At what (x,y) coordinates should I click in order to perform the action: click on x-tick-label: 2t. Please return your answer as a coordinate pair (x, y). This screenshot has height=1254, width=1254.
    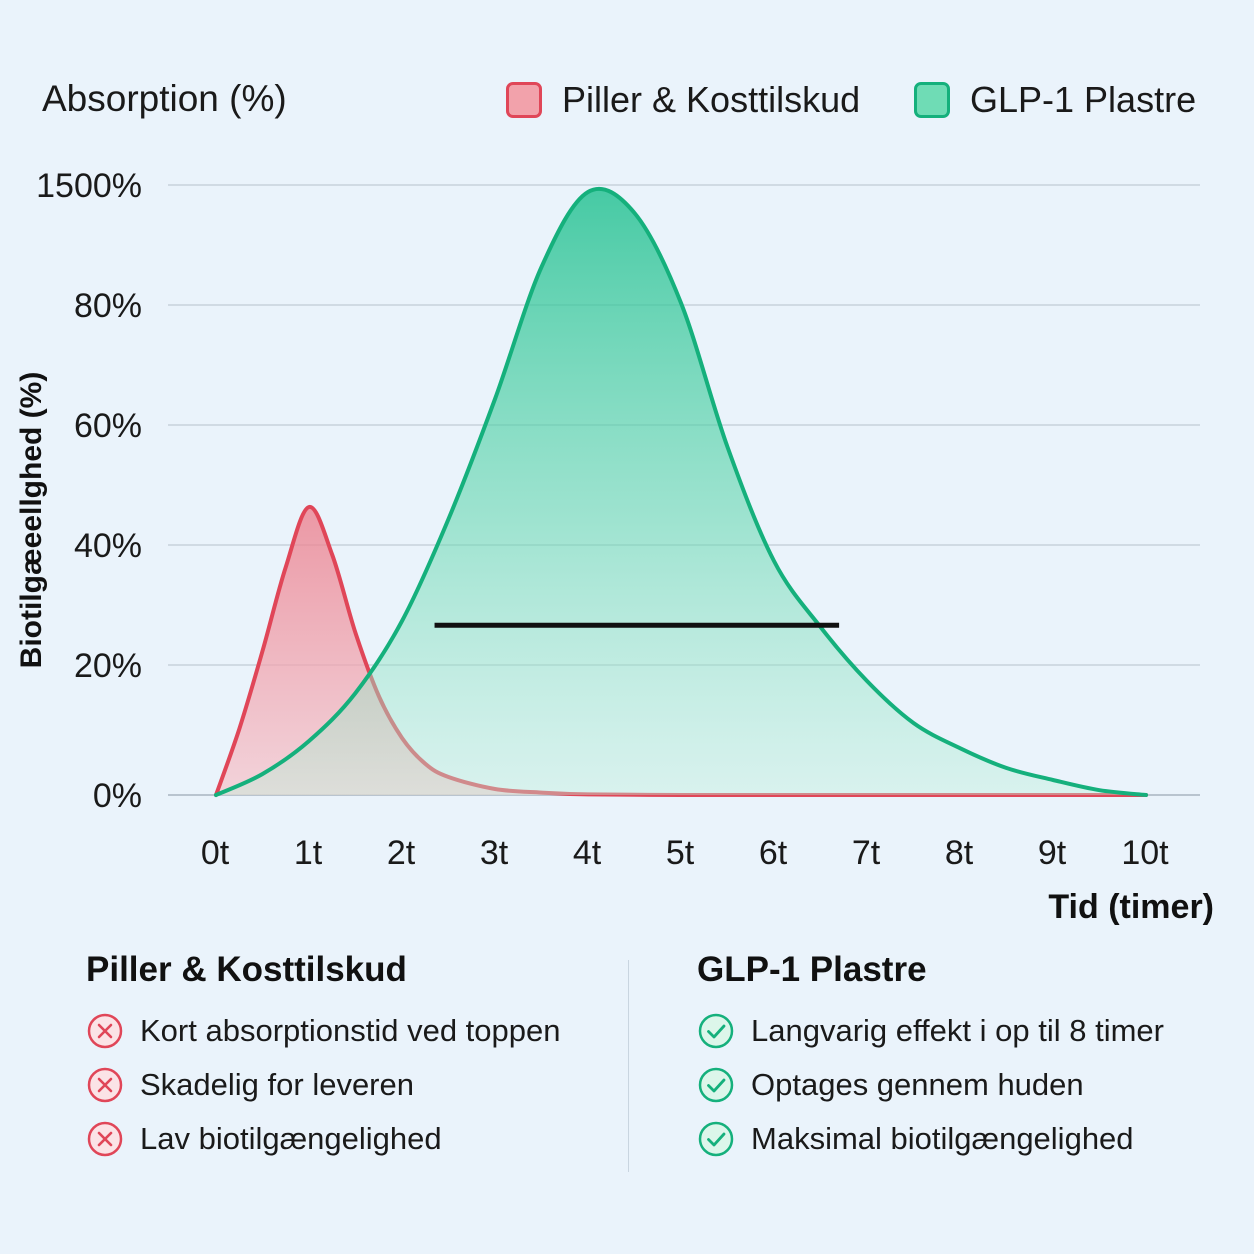
    Looking at the image, I should click on (401, 853).